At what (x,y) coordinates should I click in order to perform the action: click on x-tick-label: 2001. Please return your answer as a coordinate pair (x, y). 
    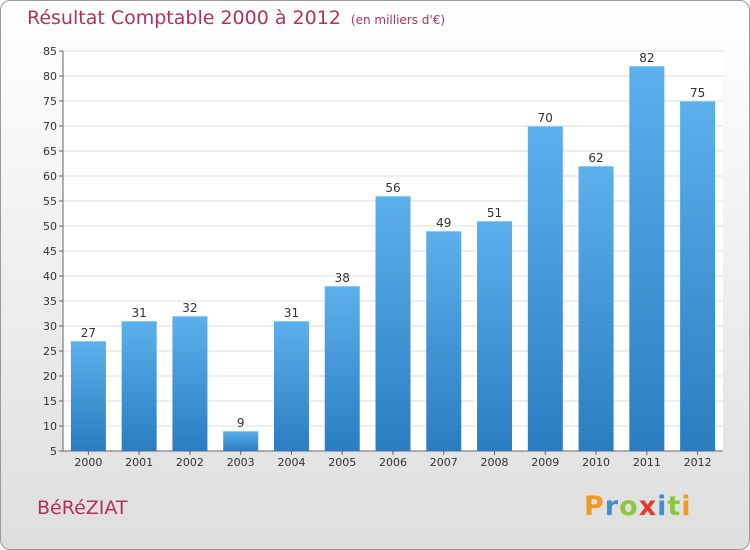
    Looking at the image, I should click on (139, 462).